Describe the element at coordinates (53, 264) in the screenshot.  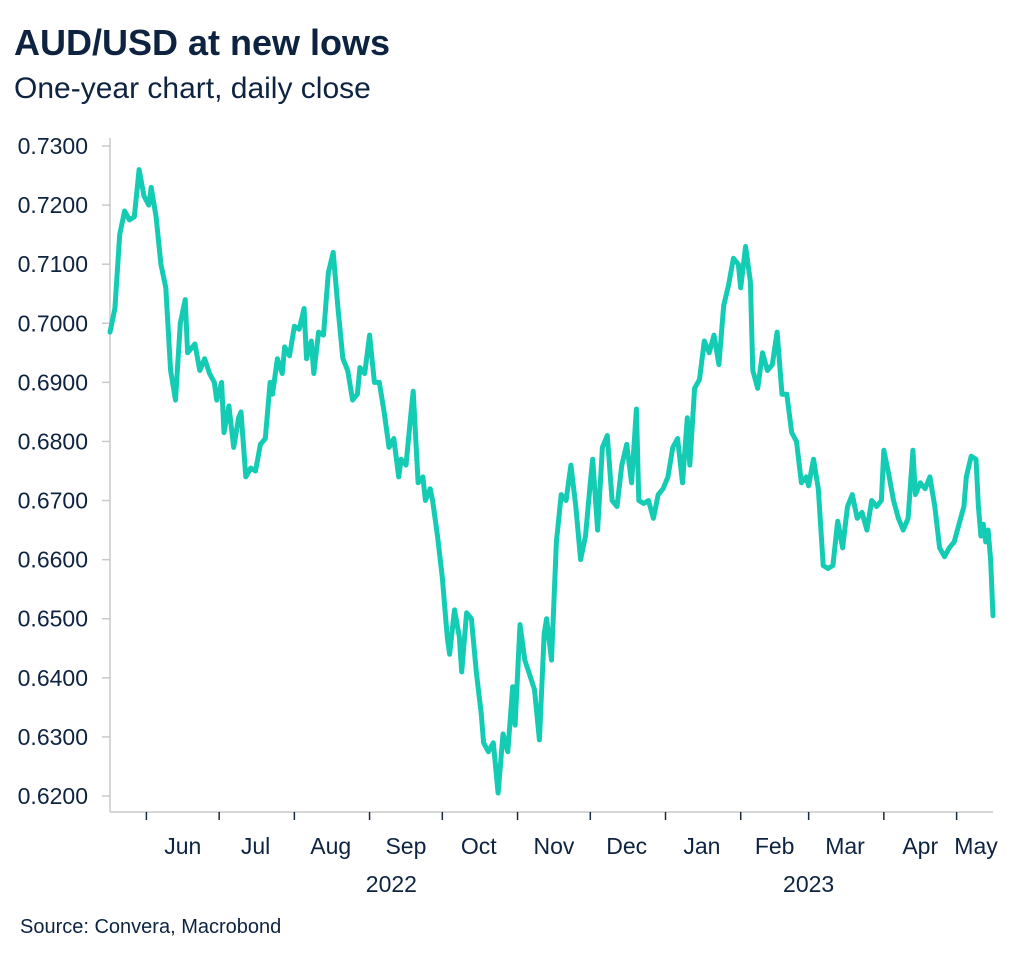
I see `y-tick-label: 0.7100` at that location.